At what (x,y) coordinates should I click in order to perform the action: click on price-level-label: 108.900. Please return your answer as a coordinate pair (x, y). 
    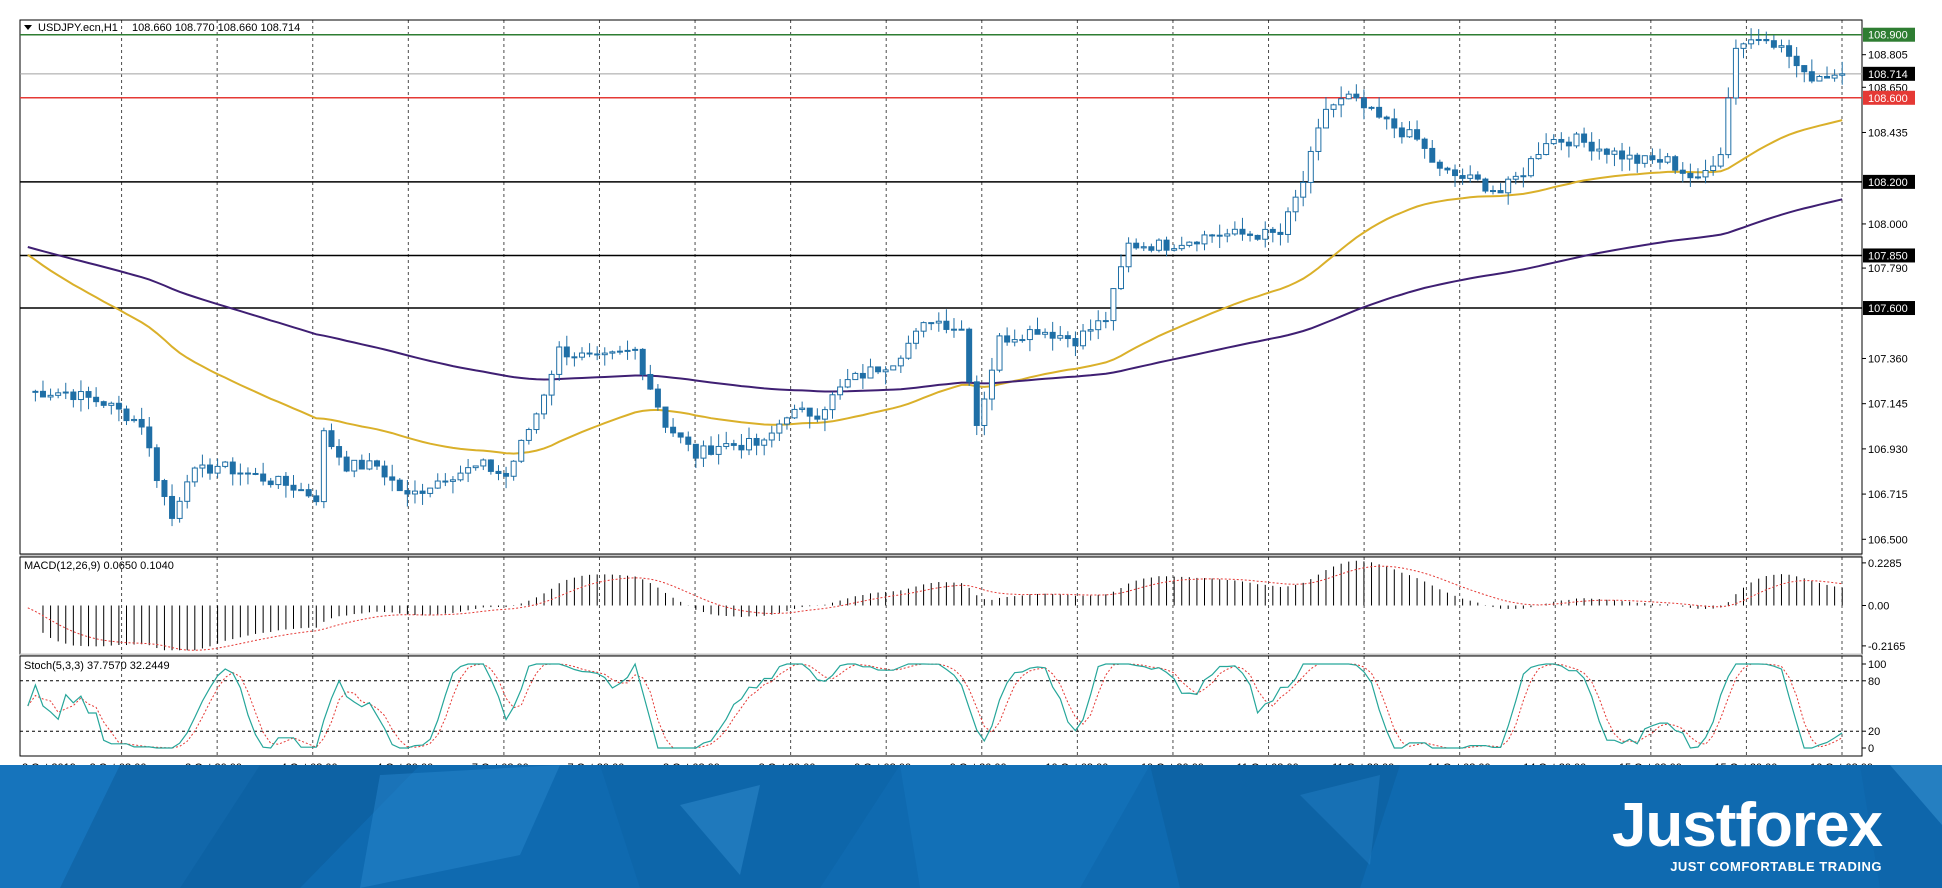
    Looking at the image, I should click on (1888, 36).